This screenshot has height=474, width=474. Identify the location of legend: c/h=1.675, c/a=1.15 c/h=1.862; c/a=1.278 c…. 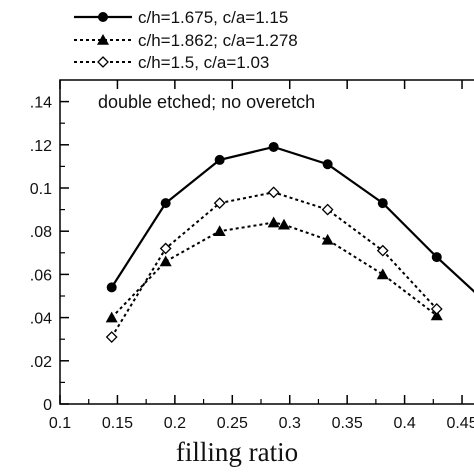
(186, 40).